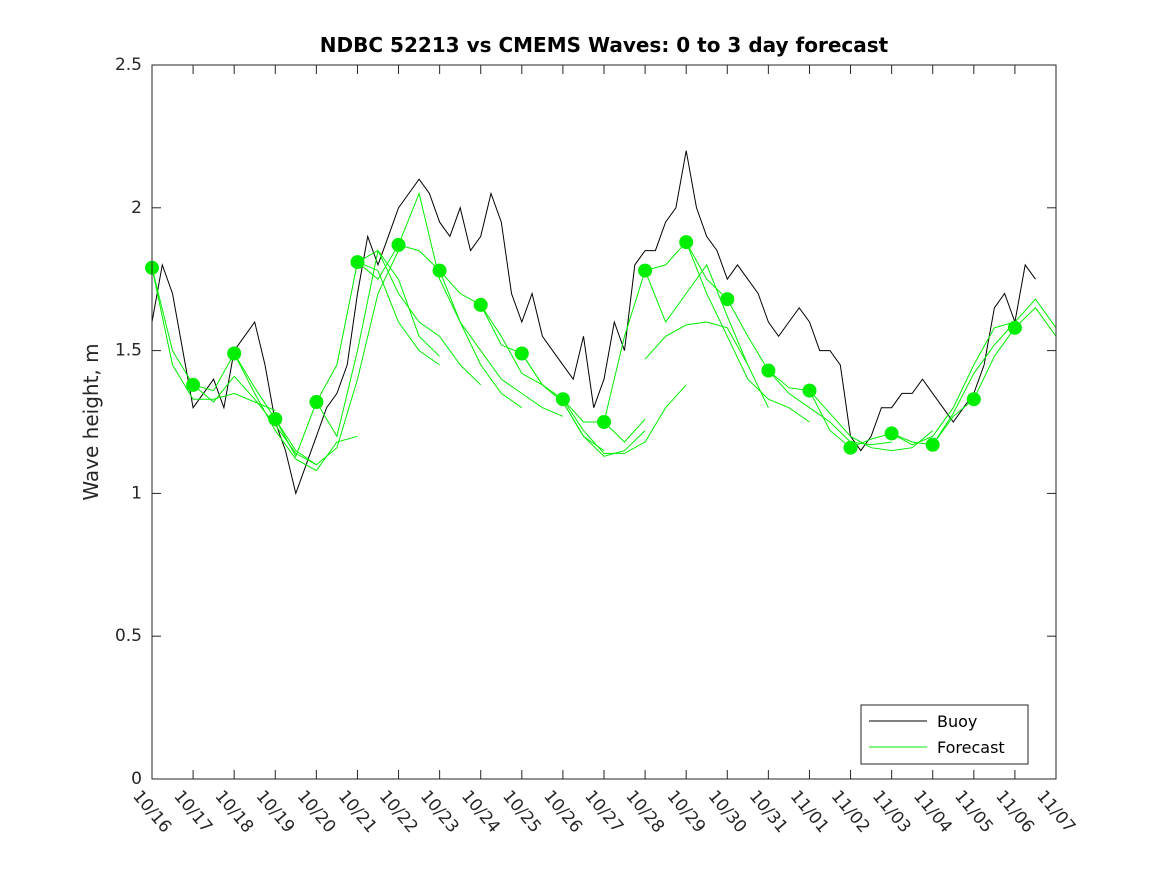 Image resolution: width=1167 pixels, height=875 pixels. I want to click on y-tick-label: 0.5, so click(128, 636).